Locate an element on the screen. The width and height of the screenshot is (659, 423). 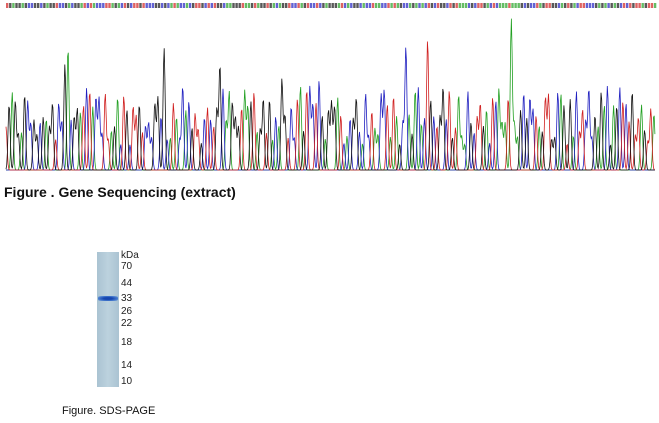
marker-label: 26 is located at coordinates (127, 311).